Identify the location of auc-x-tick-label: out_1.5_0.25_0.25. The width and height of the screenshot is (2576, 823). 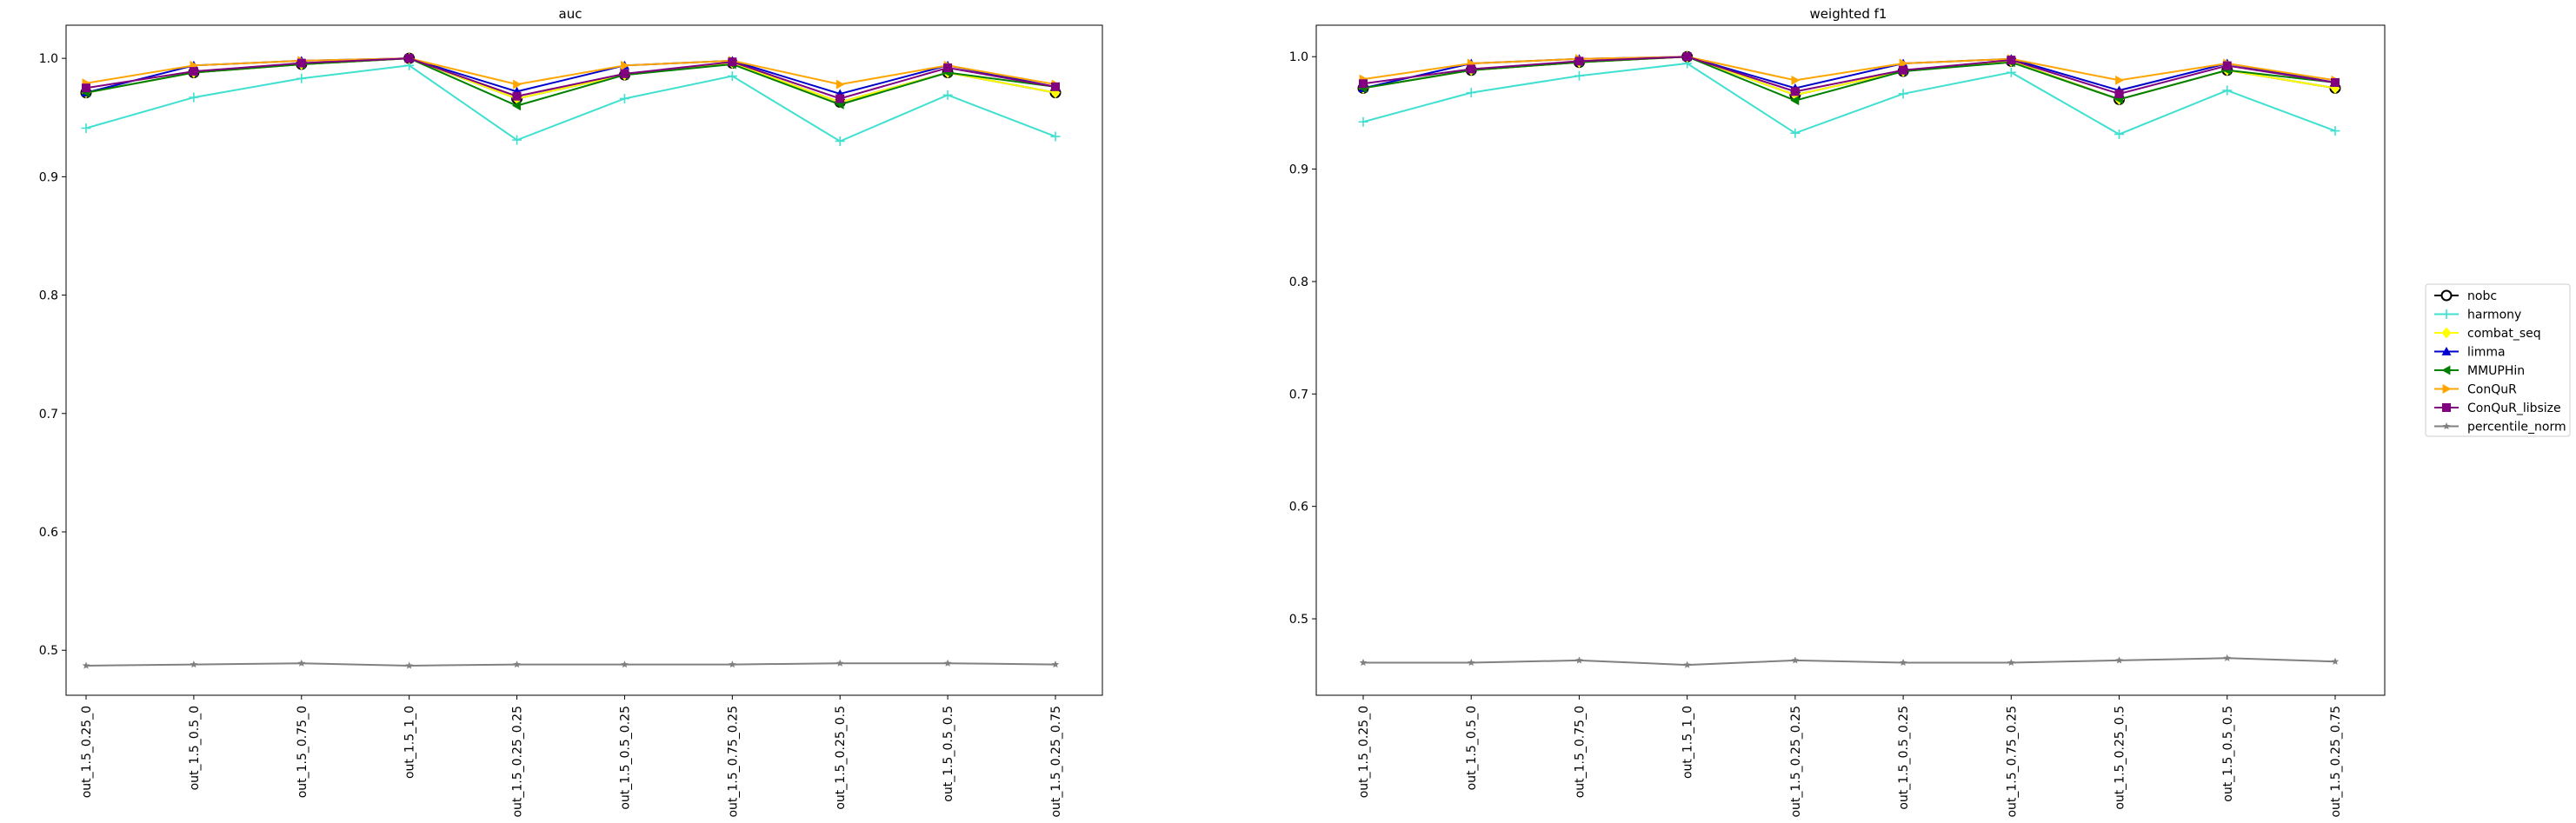
(518, 762).